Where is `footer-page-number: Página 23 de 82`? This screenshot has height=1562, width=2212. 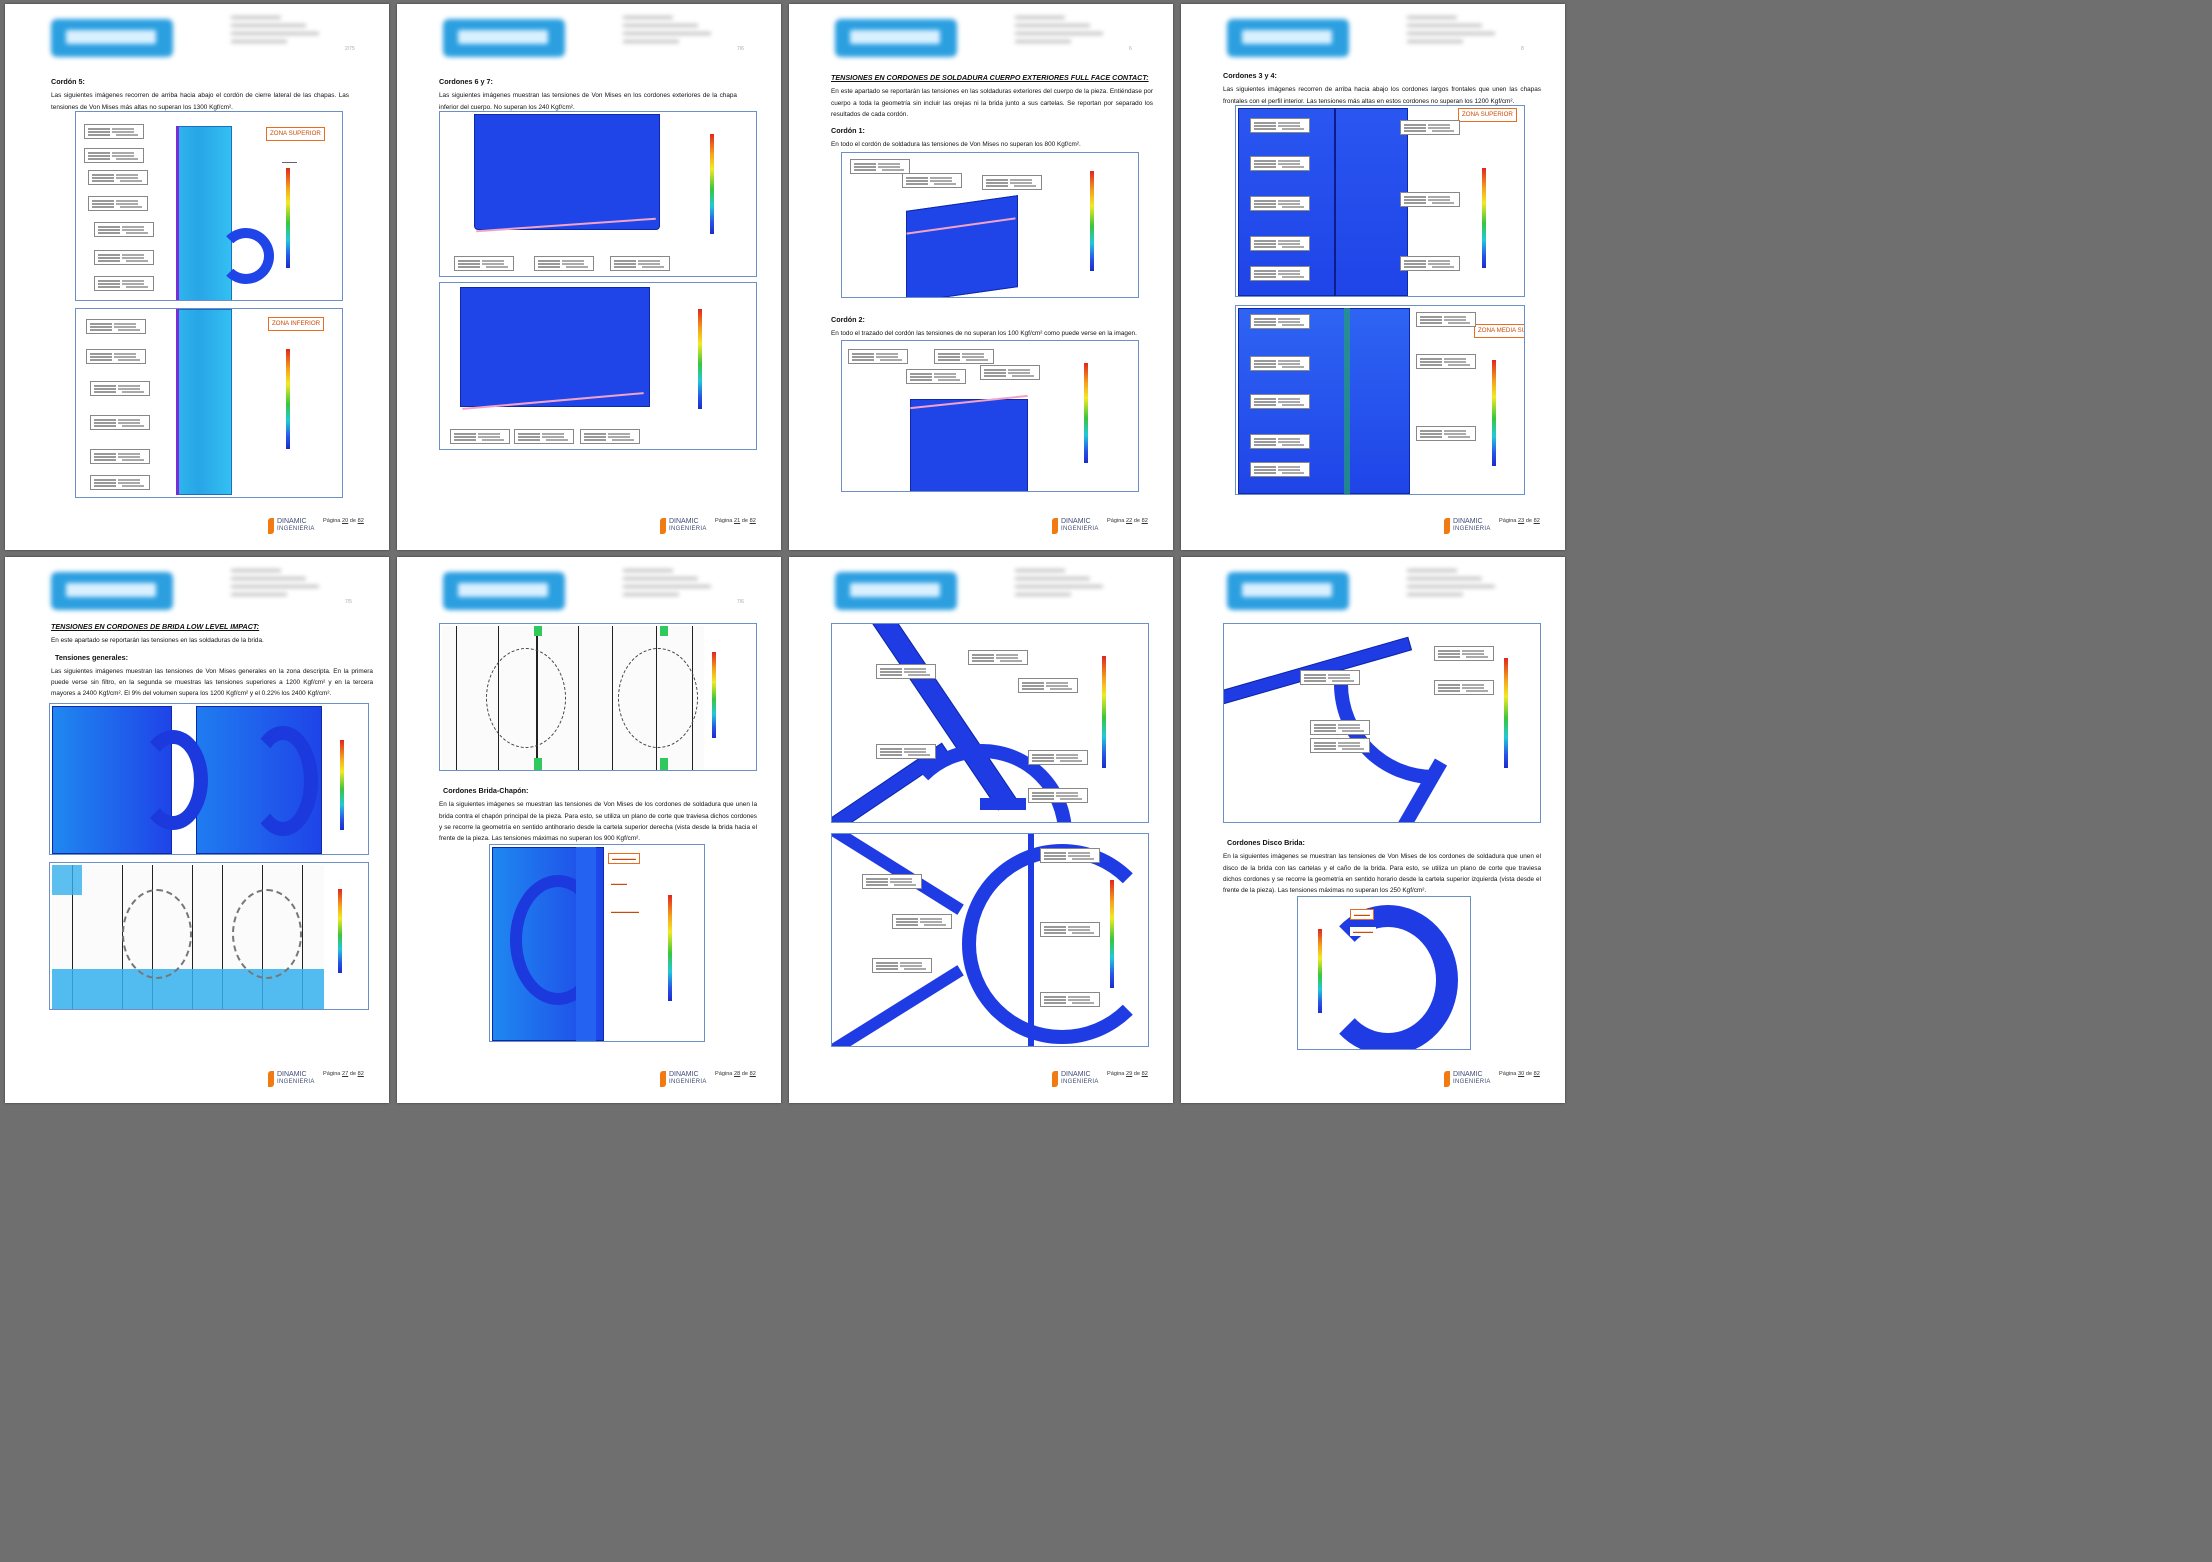 footer-page-number: Página 23 de 82 is located at coordinates (1519, 521).